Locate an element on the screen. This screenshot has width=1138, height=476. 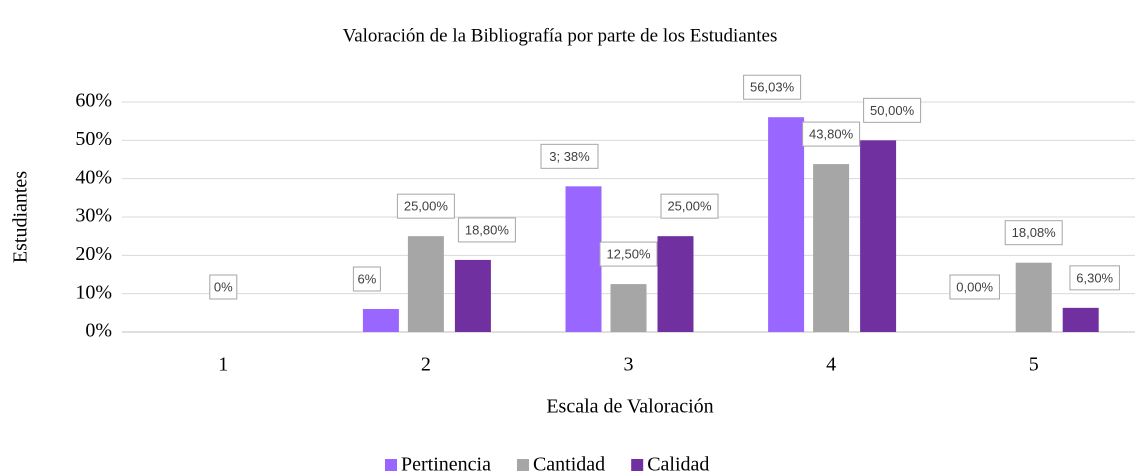
data-label: 12,50% is located at coordinates (628, 254).